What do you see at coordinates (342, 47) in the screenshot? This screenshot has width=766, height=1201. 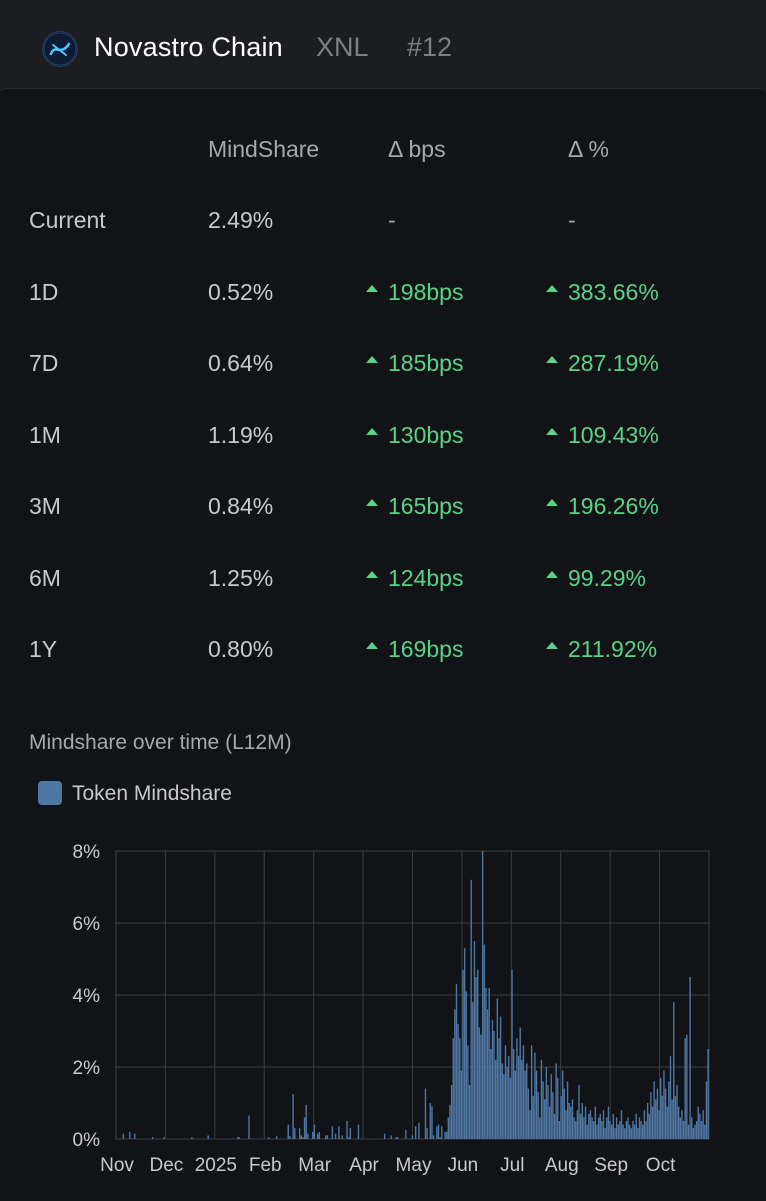 I see `token-ticker: XNL` at bounding box center [342, 47].